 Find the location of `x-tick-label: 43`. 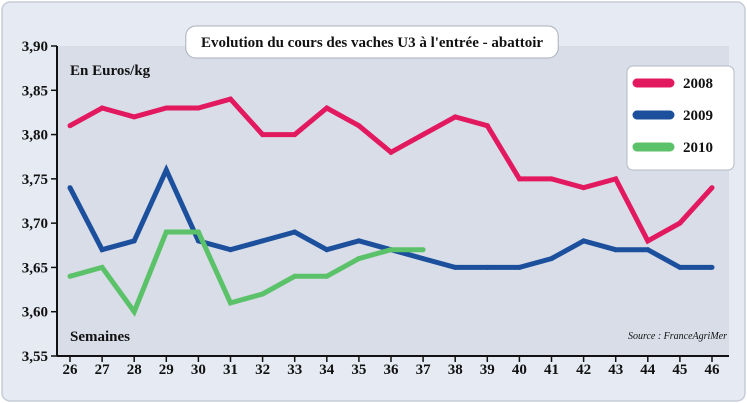

x-tick-label: 43 is located at coordinates (615, 370).